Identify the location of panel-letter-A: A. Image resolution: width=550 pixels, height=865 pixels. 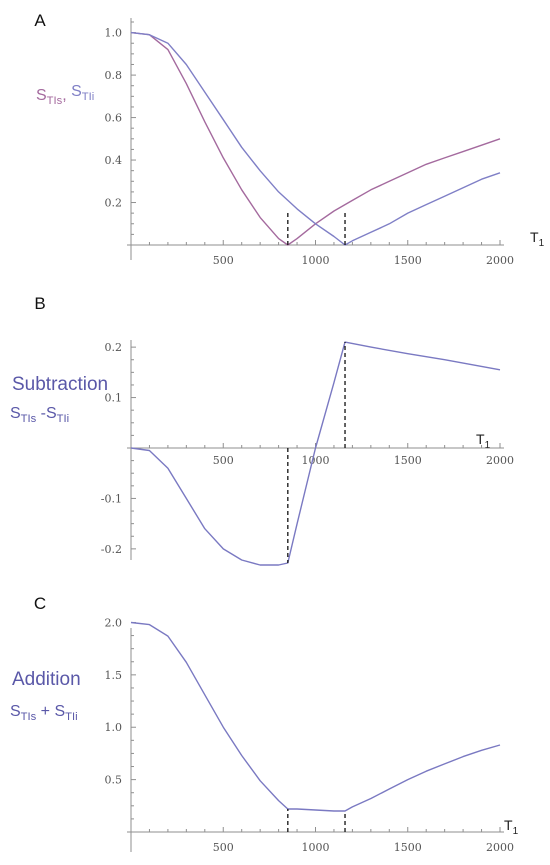
(40, 20).